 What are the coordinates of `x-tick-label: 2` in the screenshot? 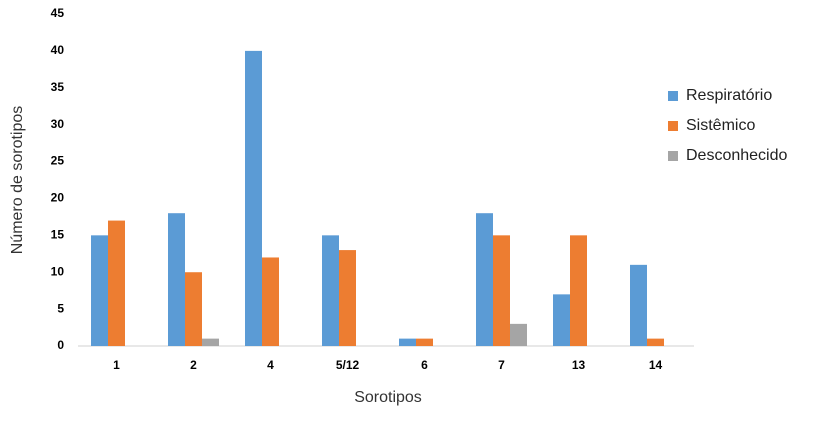 It's located at (193, 365).